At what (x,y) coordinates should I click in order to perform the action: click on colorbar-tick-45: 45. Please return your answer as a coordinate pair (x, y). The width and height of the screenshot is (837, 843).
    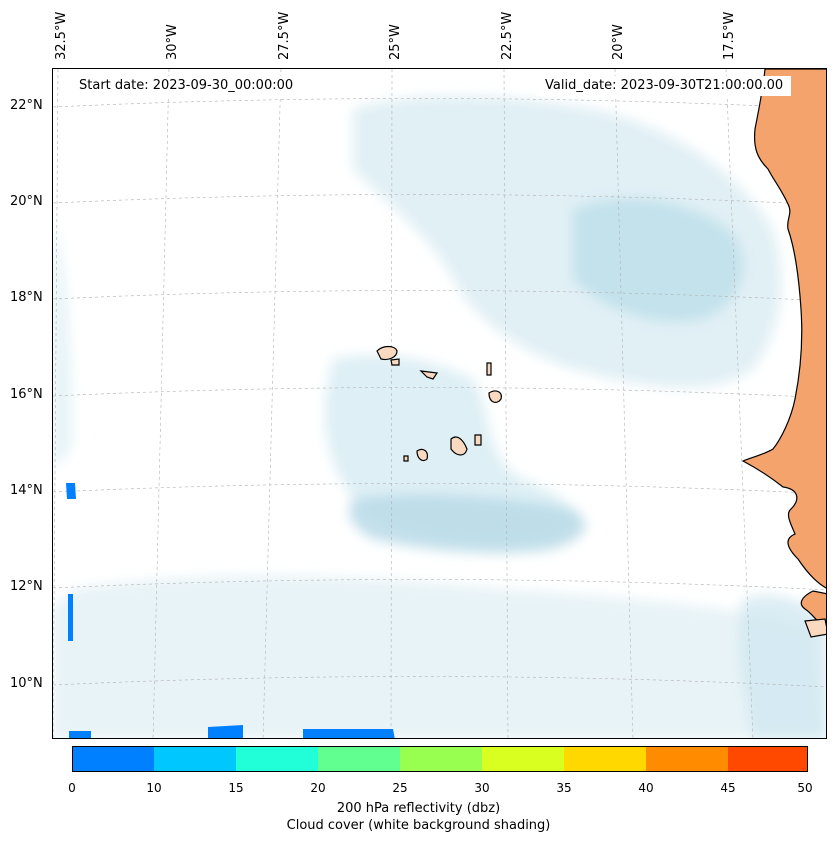
    Looking at the image, I should click on (728, 788).